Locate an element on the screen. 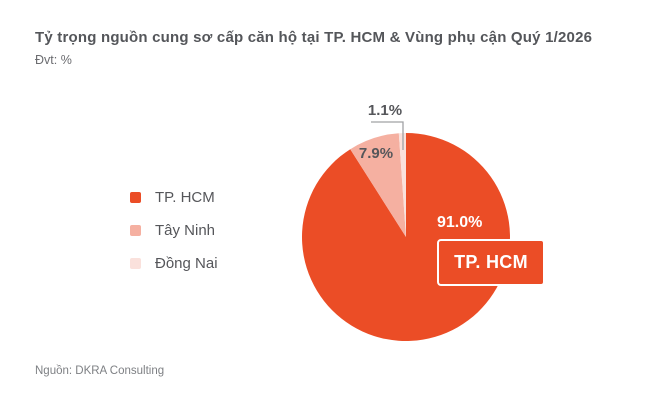  tphcm-callout-badge: TP. HCM is located at coordinates (491, 262).